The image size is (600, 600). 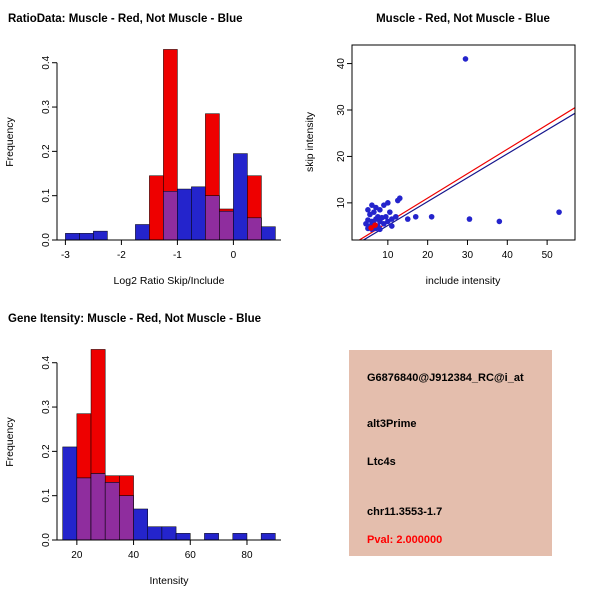 I want to click on gene-histogram-x-axis-label: Intensity, so click(x=169, y=581).